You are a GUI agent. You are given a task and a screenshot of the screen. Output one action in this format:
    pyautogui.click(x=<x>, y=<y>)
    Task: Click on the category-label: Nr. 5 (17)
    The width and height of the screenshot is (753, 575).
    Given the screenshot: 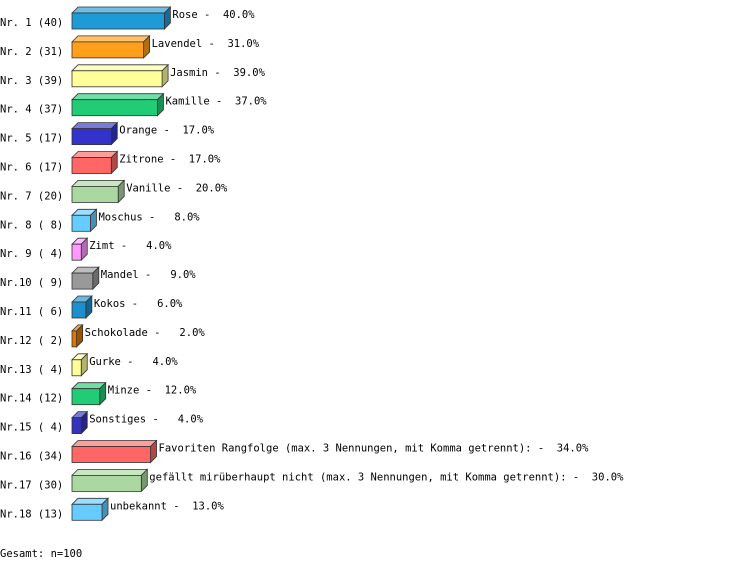 What is the action you would take?
    pyautogui.click(x=31, y=139)
    